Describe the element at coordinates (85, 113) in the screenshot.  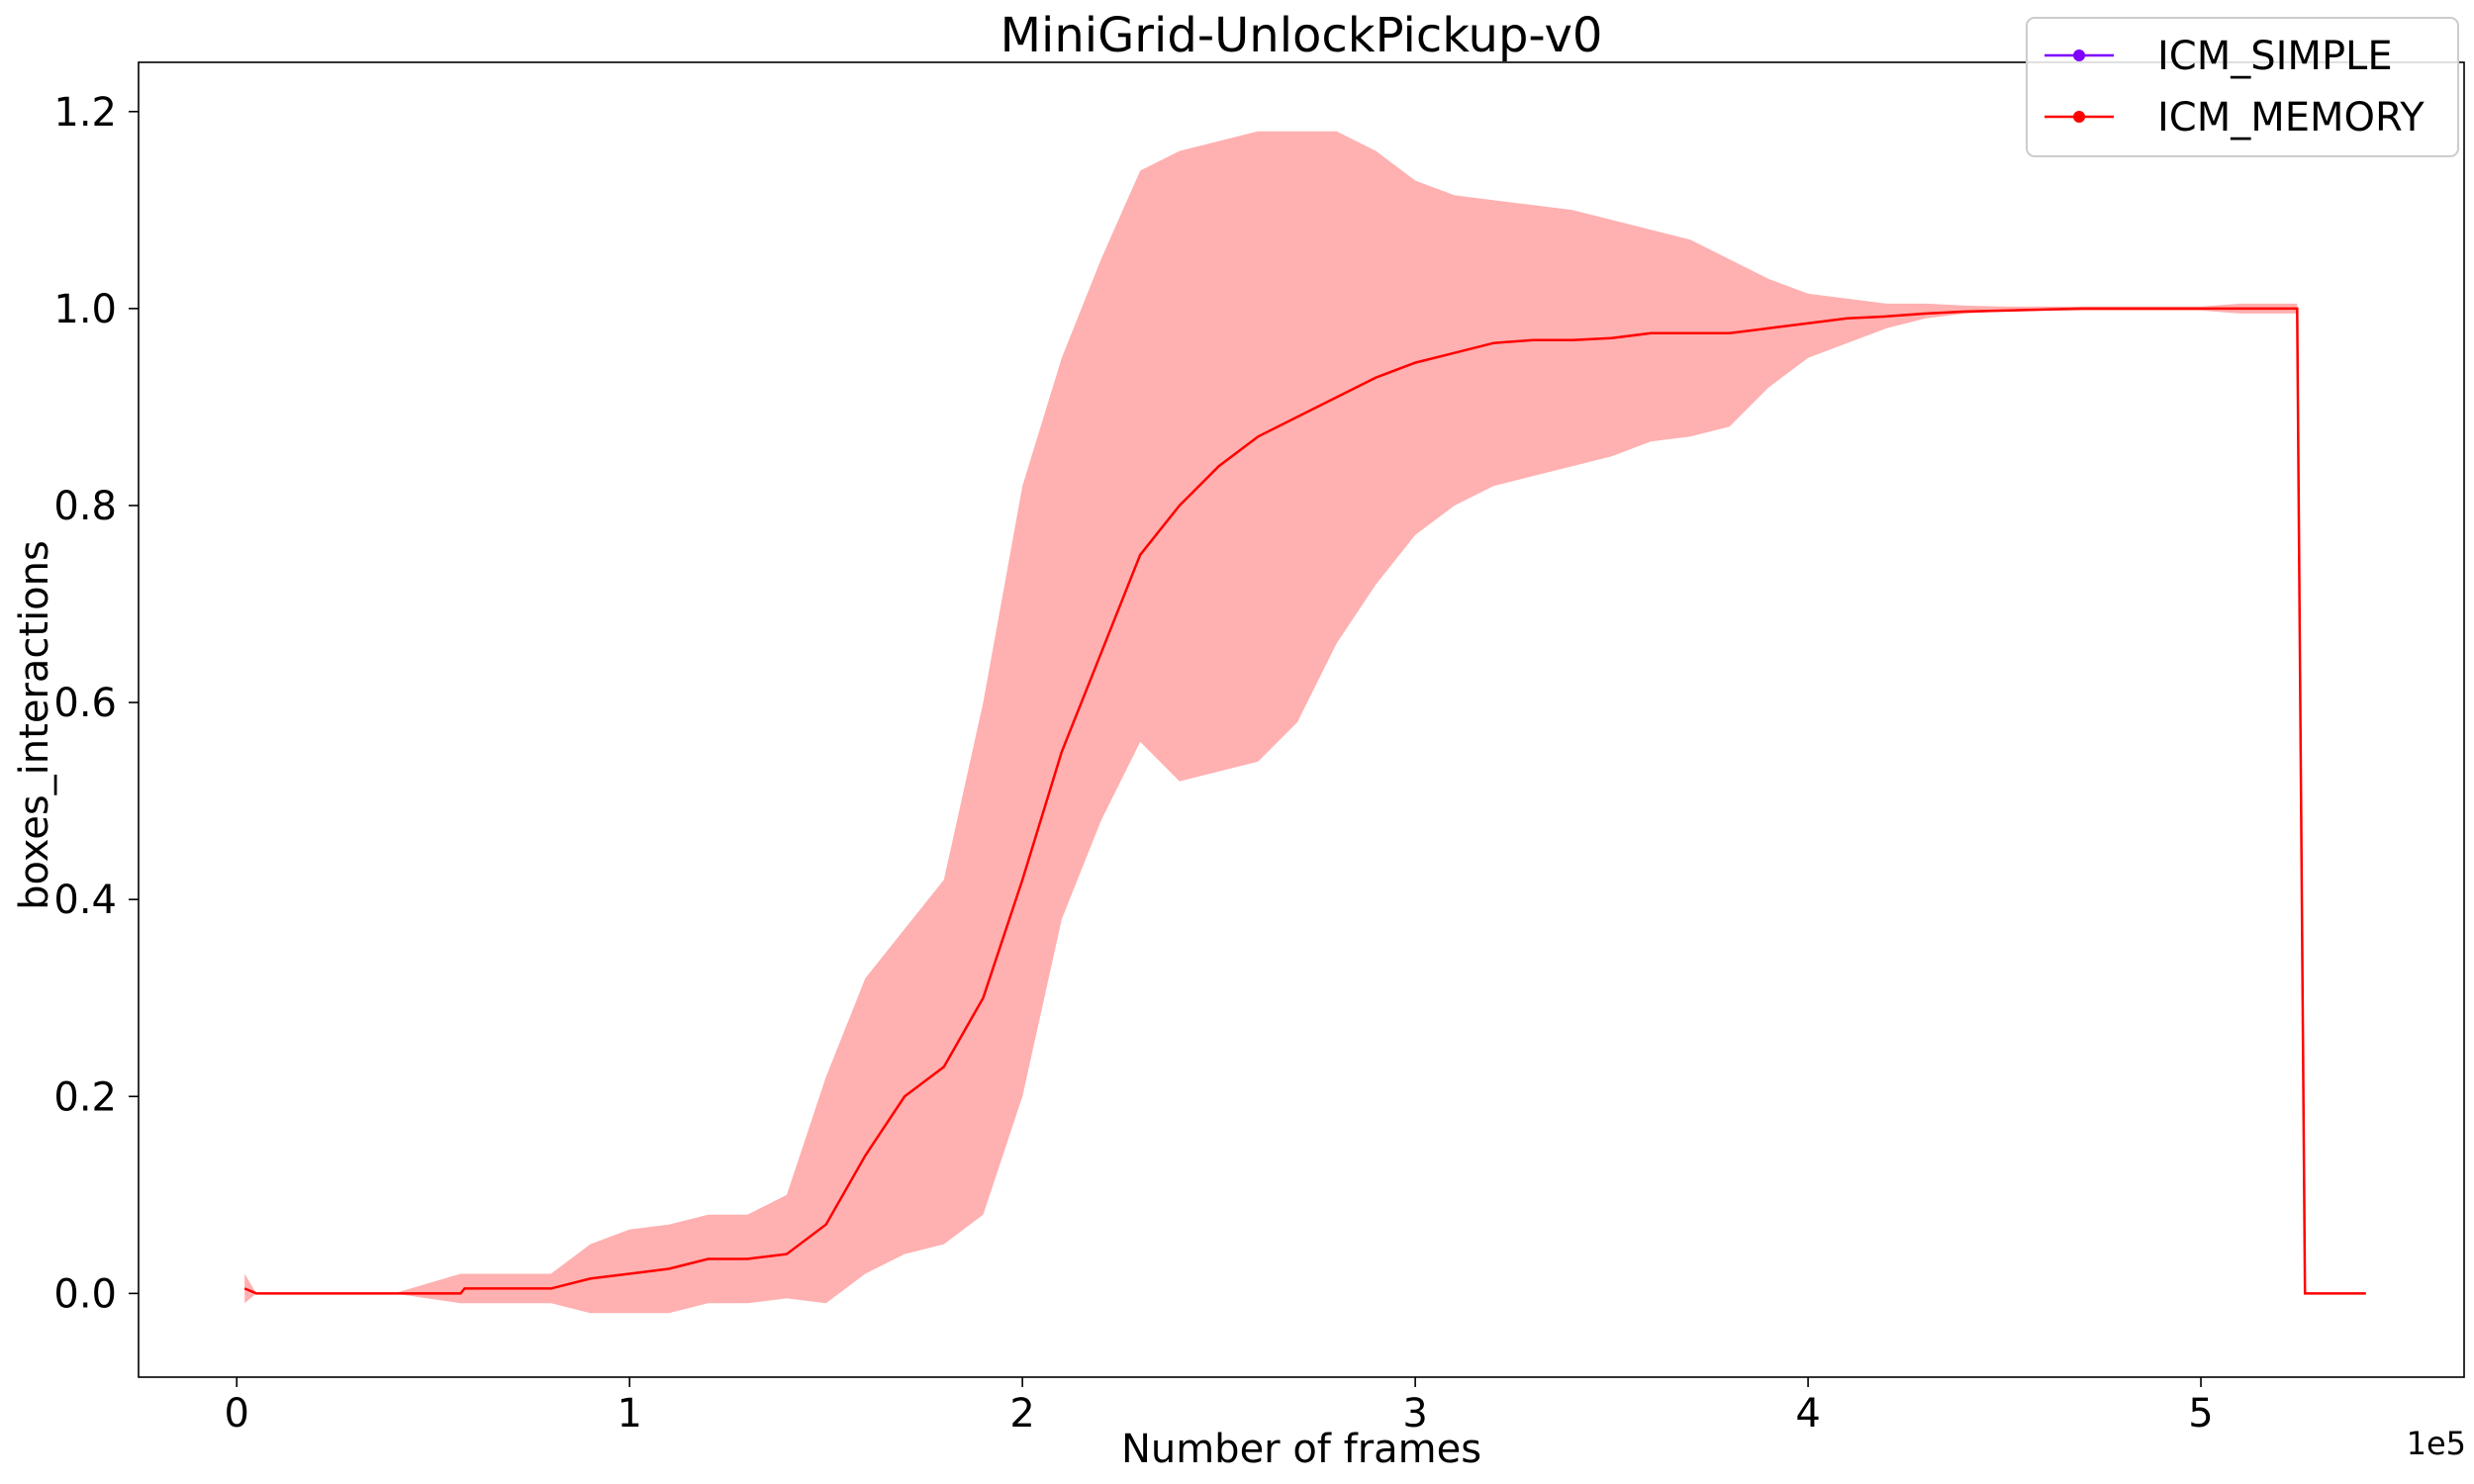
I see `y-tick-label: 1.2` at that location.